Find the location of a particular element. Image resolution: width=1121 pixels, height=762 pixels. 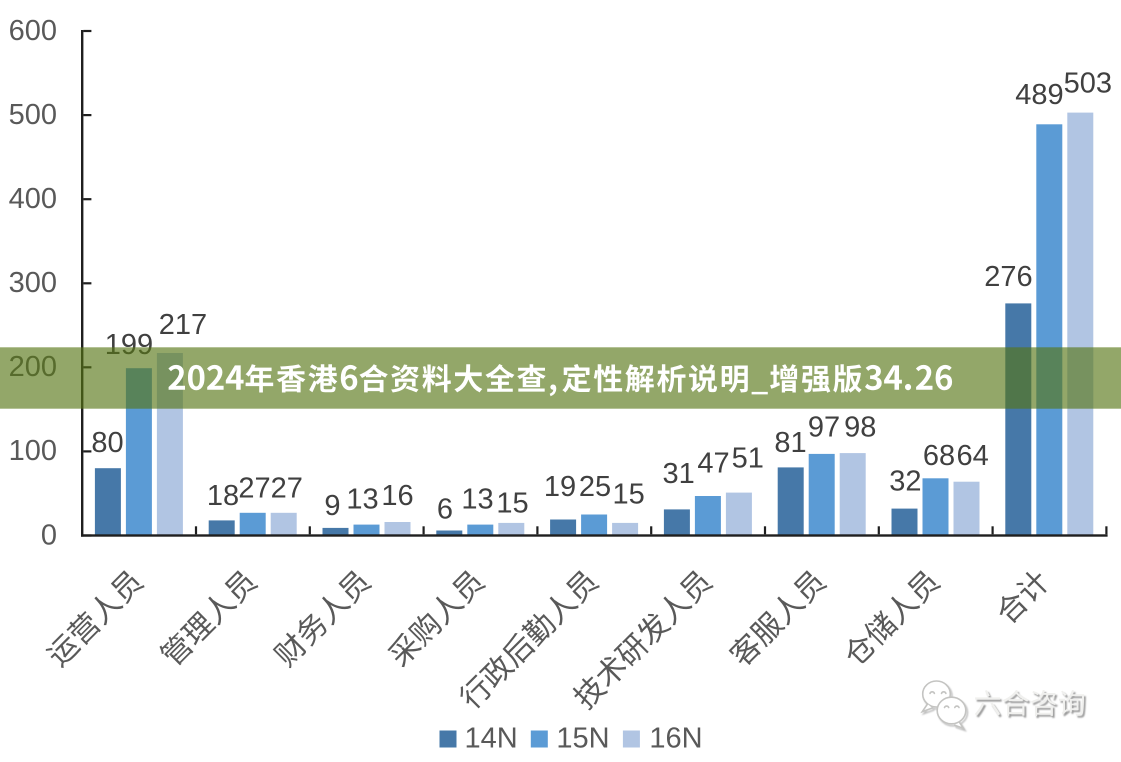

svg-text: 9 is located at coordinates (332, 506).